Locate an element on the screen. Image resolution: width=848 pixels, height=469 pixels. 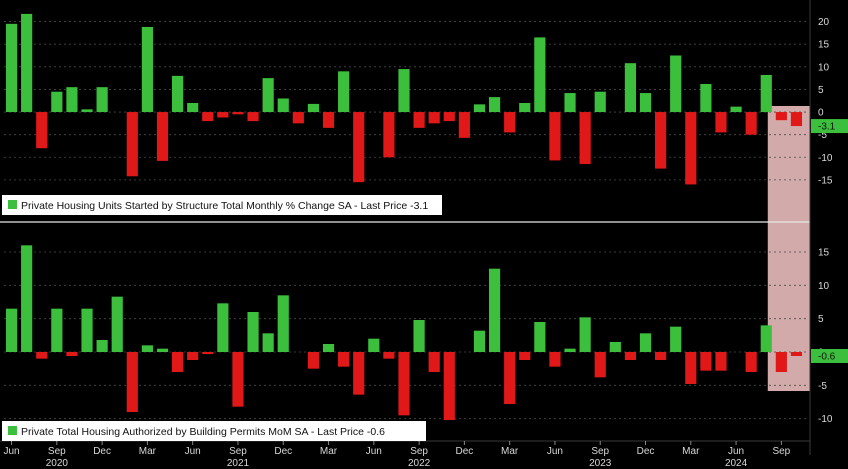
y-tick-label: -15 is located at coordinates (825, 180).